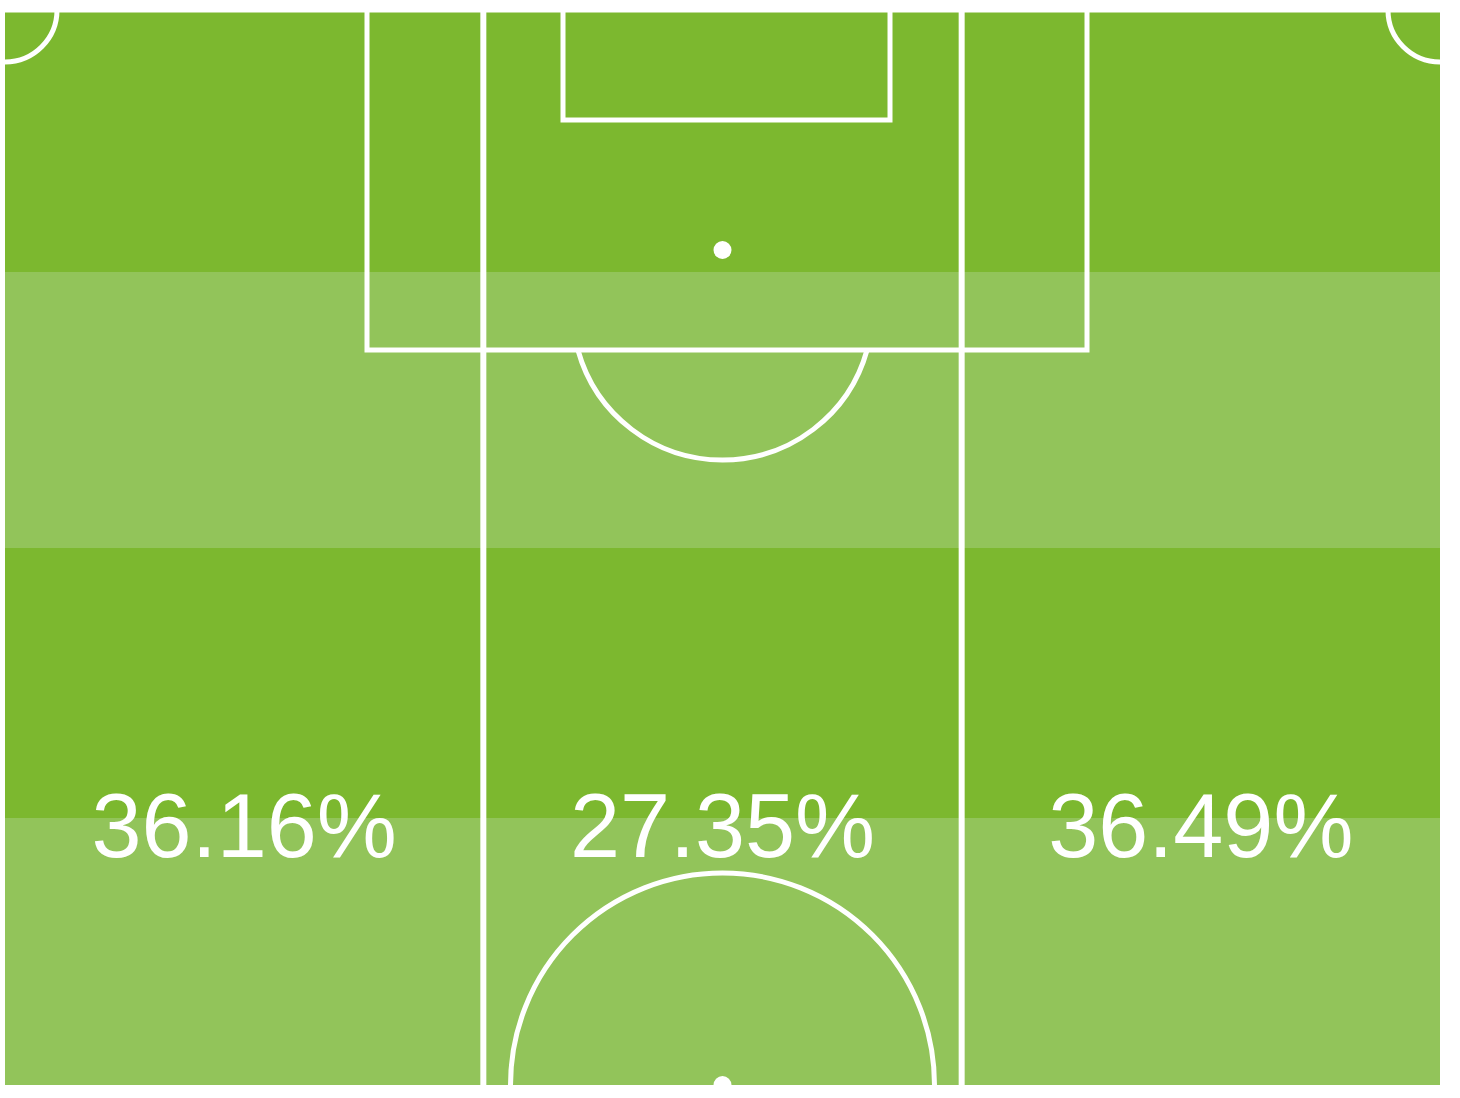  I want to click on data-label: 27.35%, so click(722, 826).